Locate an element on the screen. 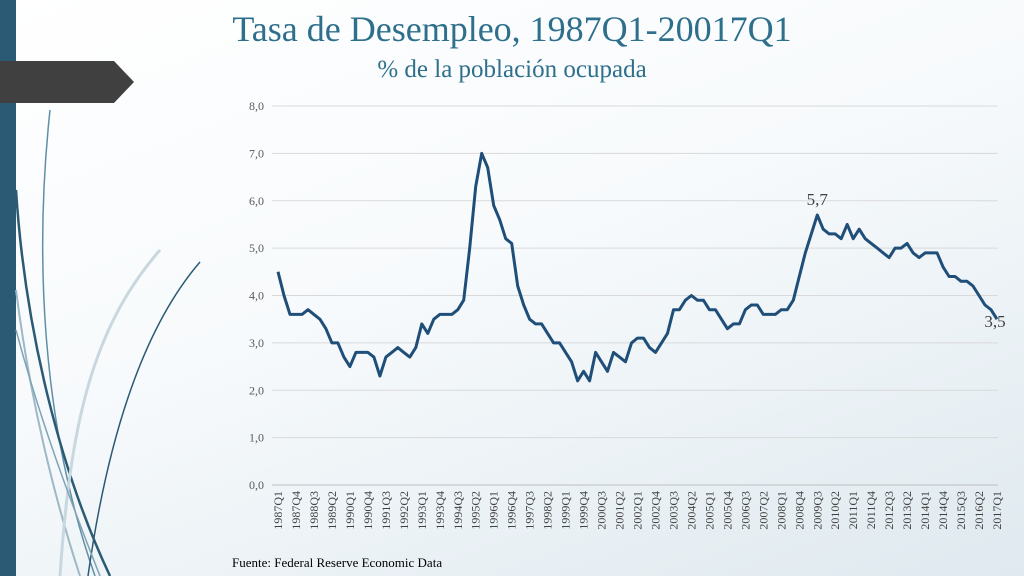 The height and width of the screenshot is (576, 1024). x-tick-label: 1989Q2 is located at coordinates (332, 510).